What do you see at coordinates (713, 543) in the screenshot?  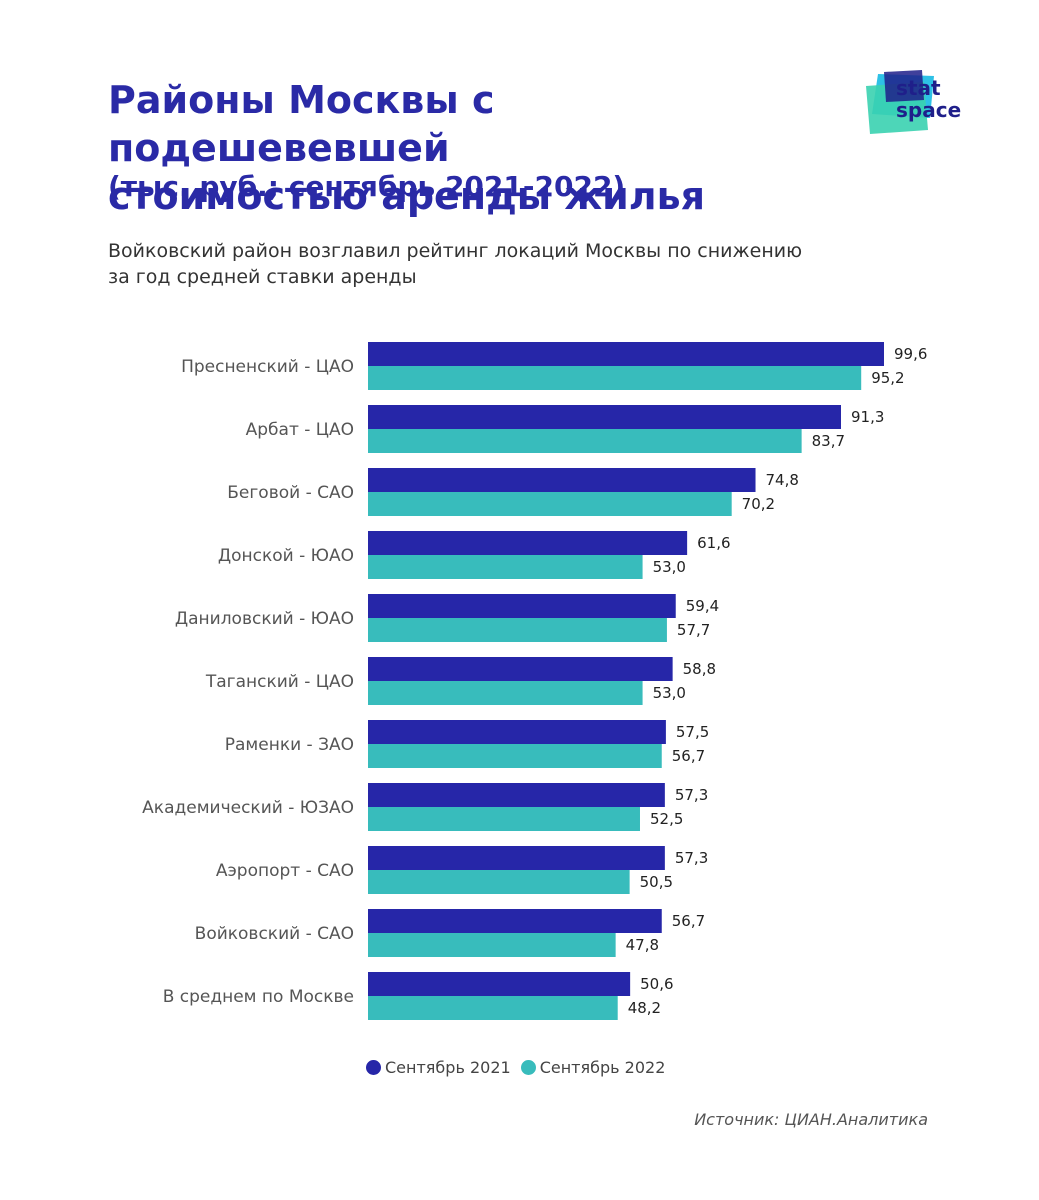 I see `value-label-2021: 61,6` at bounding box center [713, 543].